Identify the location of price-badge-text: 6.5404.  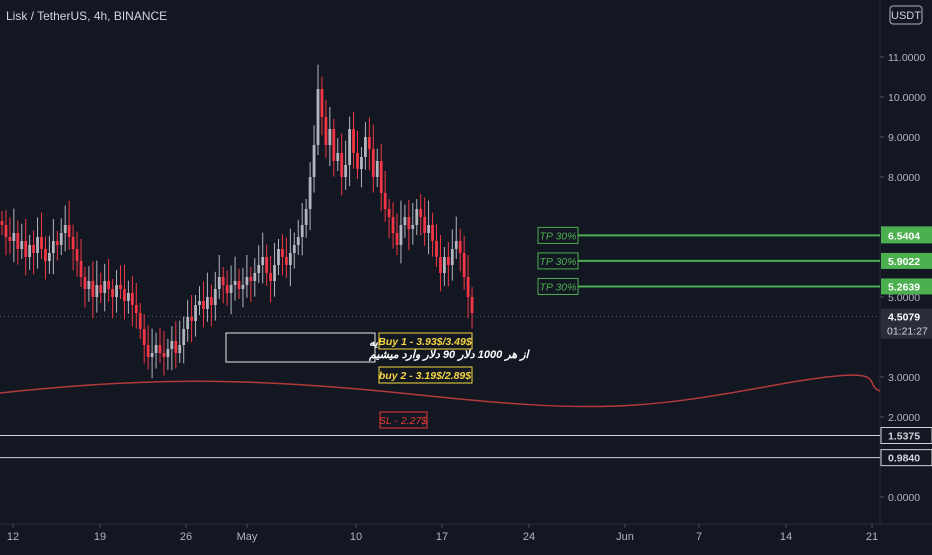
(904, 236).